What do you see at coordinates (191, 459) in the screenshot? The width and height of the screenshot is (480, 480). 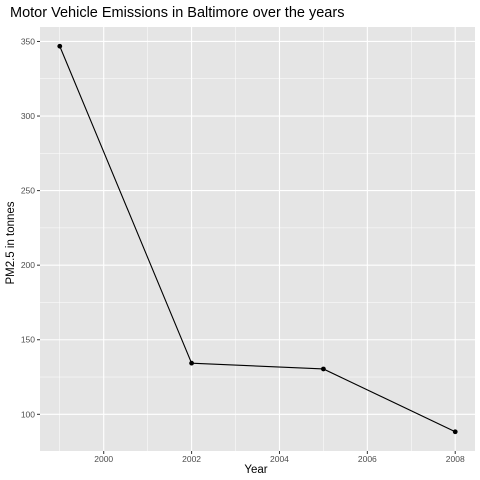 I see `x-tick-label: 2002` at bounding box center [191, 459].